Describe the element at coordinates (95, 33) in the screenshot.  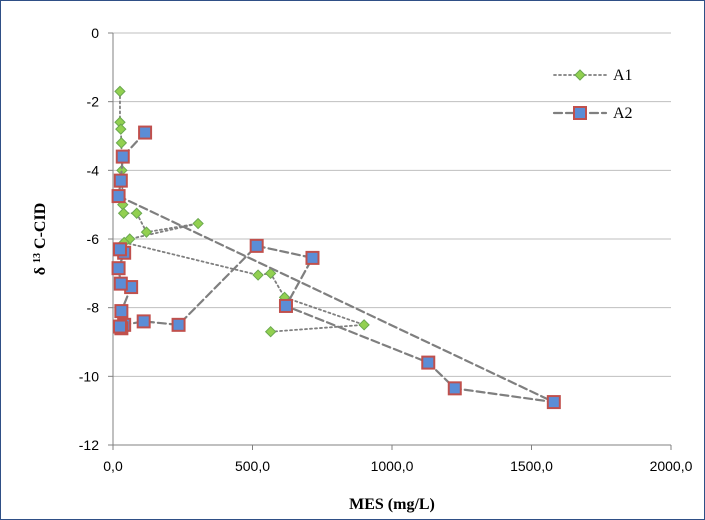
I see `y-tick-label-0: 0` at that location.